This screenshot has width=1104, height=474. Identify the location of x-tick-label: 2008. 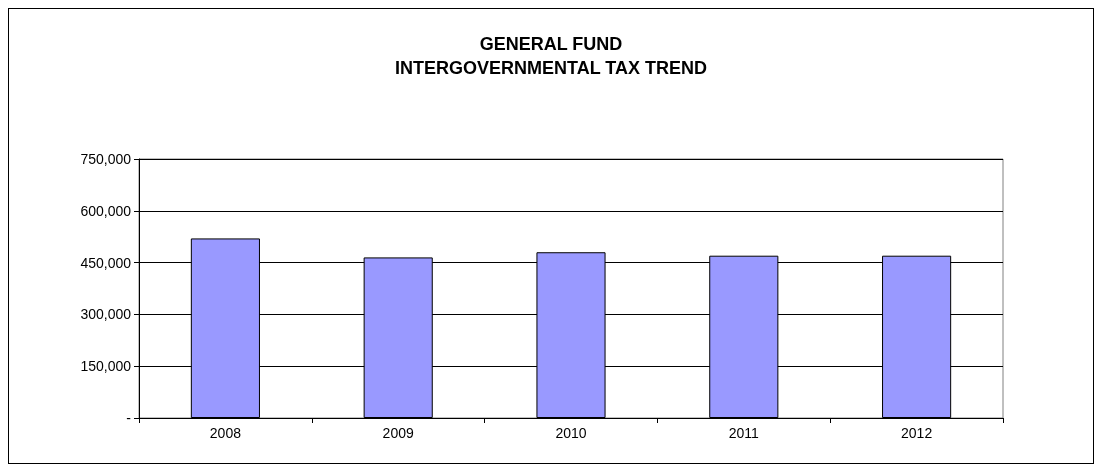
(225, 433).